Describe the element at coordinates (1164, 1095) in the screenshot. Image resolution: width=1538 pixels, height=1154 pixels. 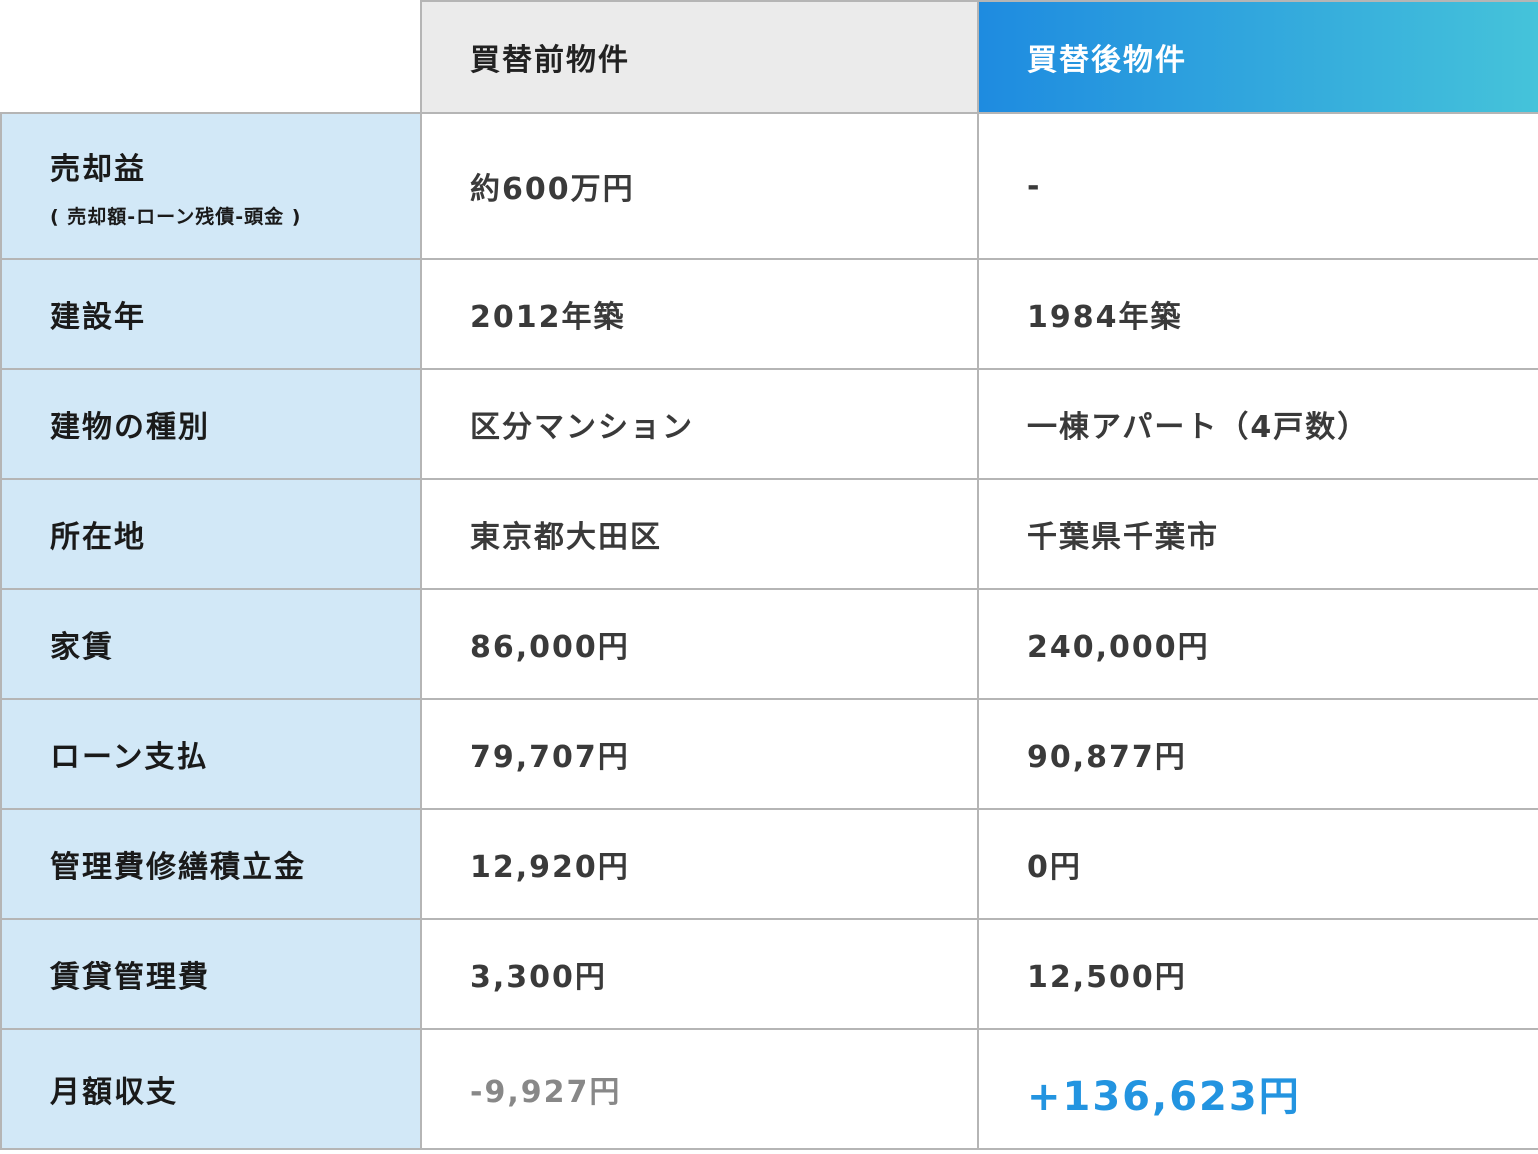
I see `after-value-highlight: +136,623円` at that location.